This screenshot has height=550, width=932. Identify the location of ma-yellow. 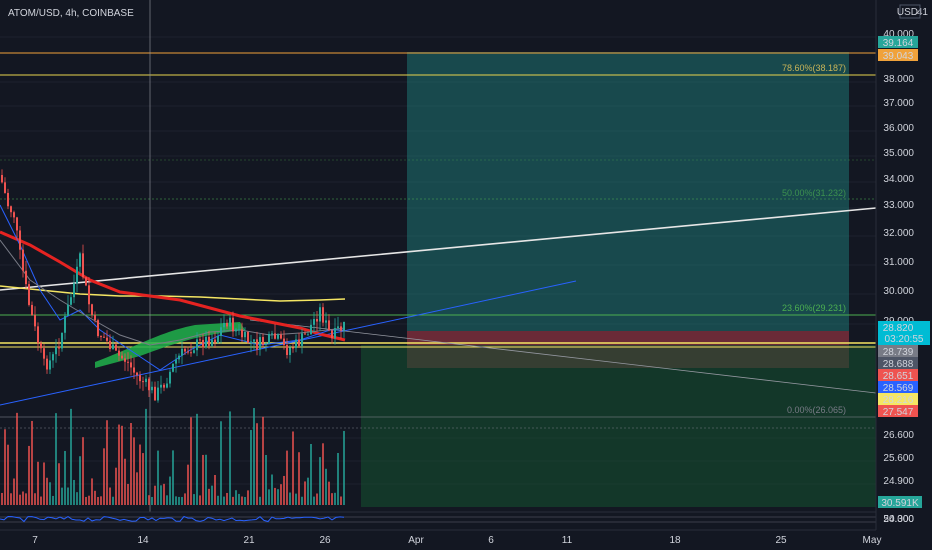
(173, 293).